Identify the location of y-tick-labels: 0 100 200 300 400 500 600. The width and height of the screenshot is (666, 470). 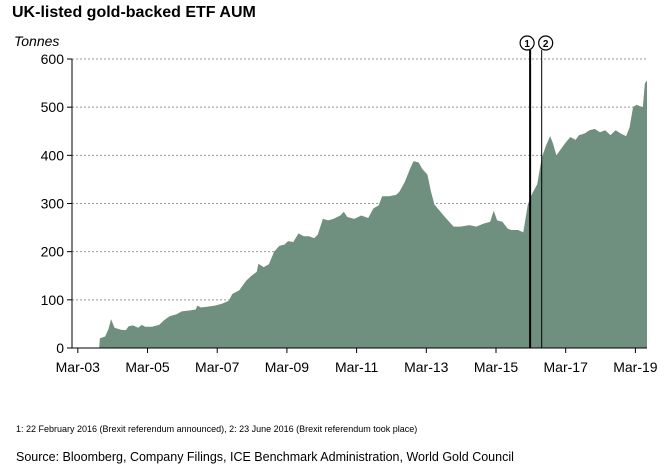
(56, 203).